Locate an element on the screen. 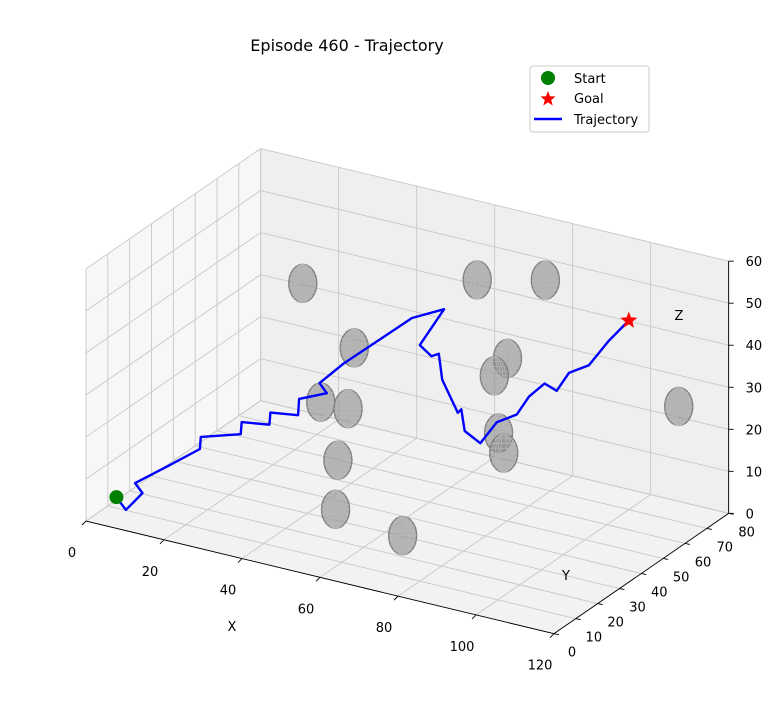 This screenshot has height=723, width=769. y-tick-label: 20 is located at coordinates (615, 623).